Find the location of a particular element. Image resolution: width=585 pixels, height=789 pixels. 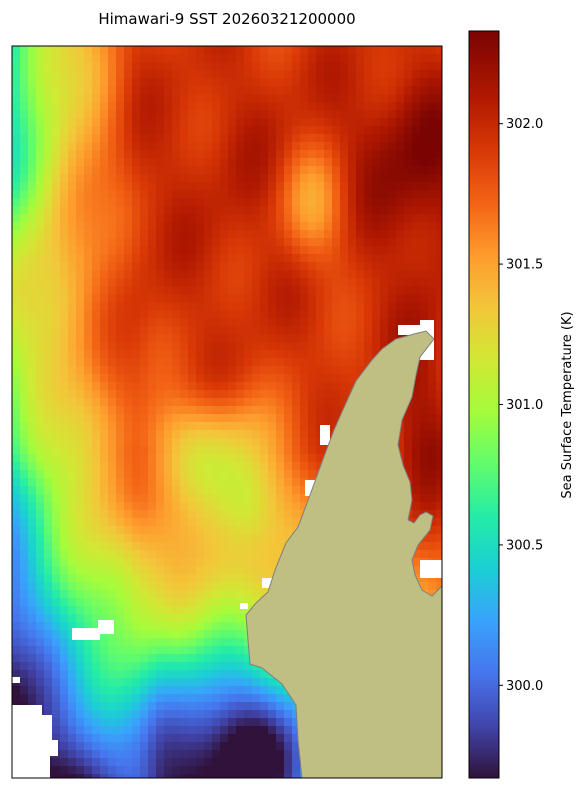

missing-data-patch is located at coordinates (414, 330).